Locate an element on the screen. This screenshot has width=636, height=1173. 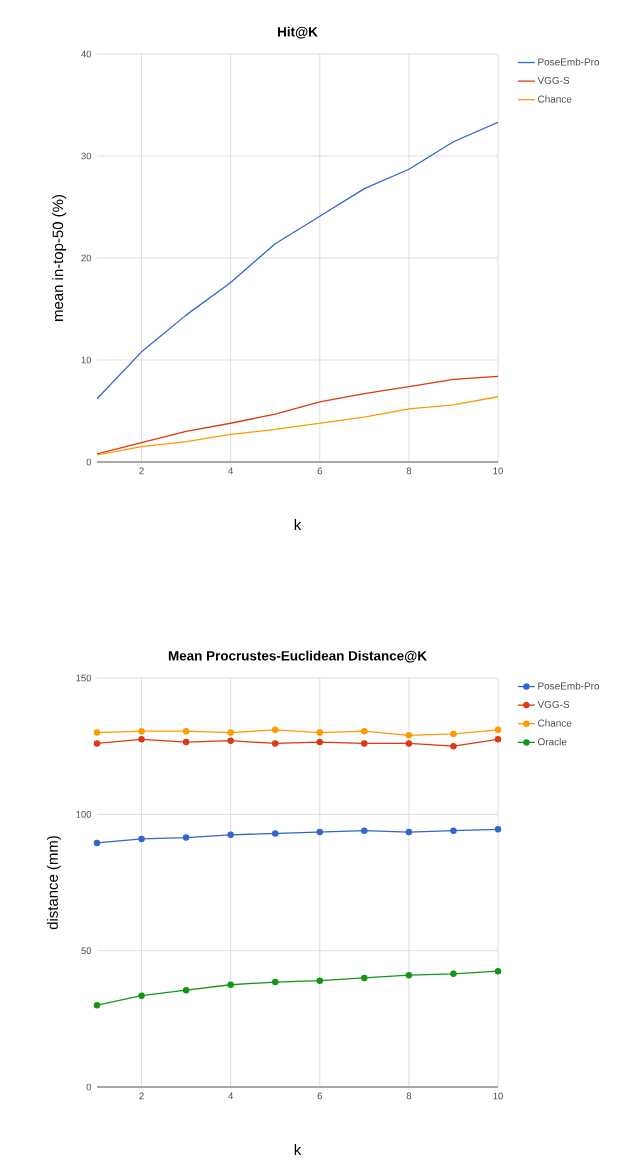
y-axis-title: mean in-top-50 (%) is located at coordinates (59, 258).